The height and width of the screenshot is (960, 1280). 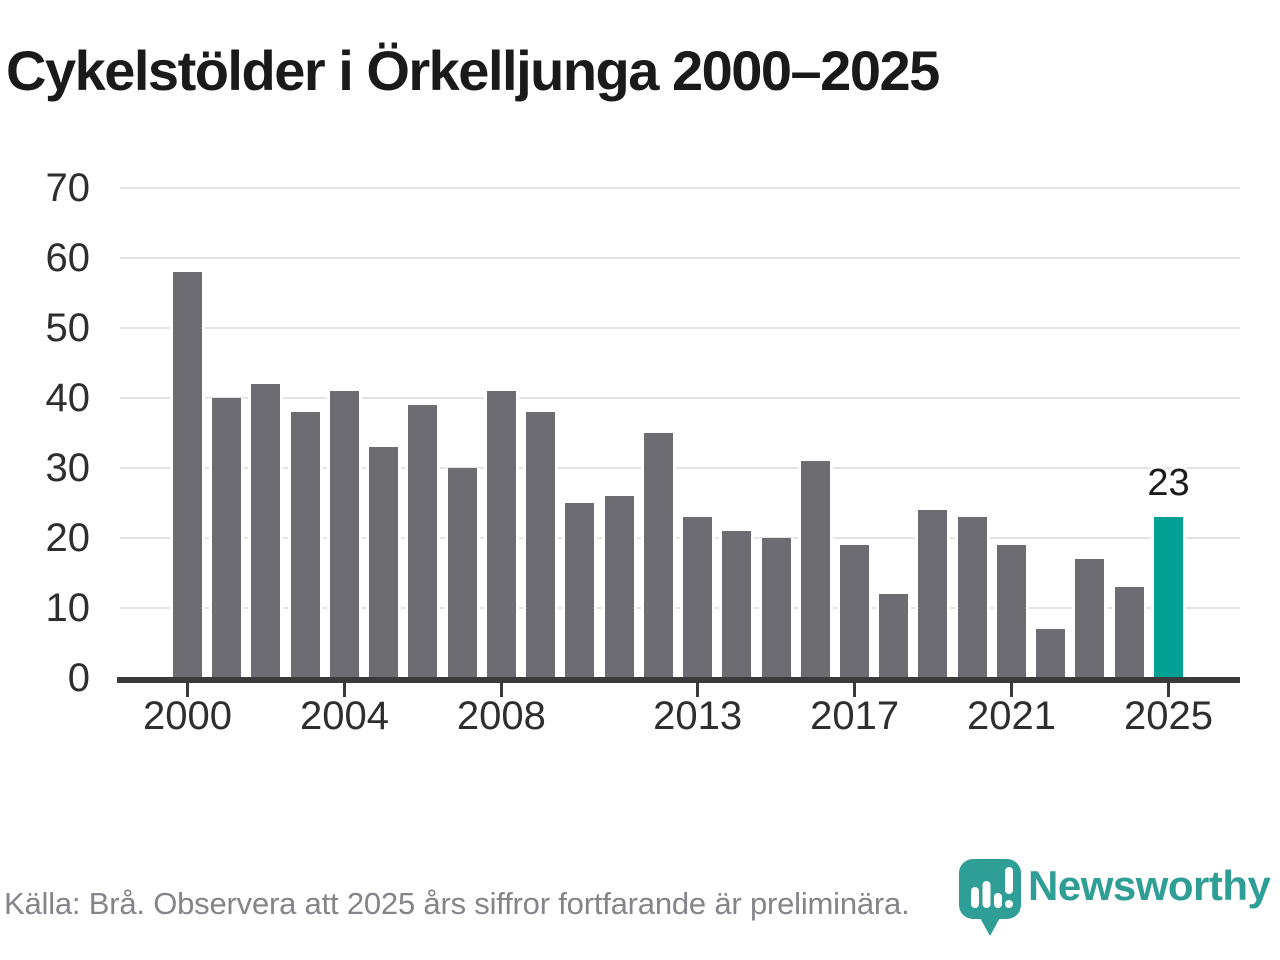 What do you see at coordinates (972, 597) in the screenshot?
I see `bar-2020` at bounding box center [972, 597].